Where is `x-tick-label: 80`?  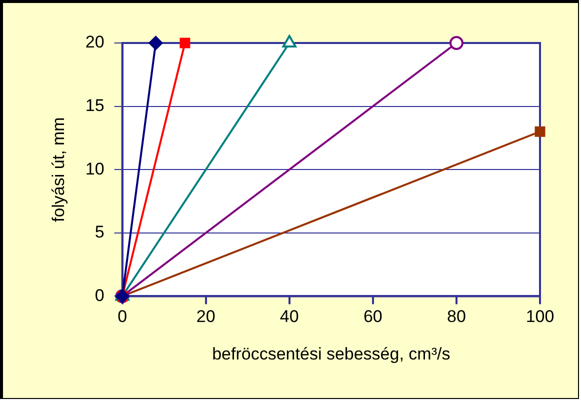
x-tick-label: 80 is located at coordinates (456, 316).